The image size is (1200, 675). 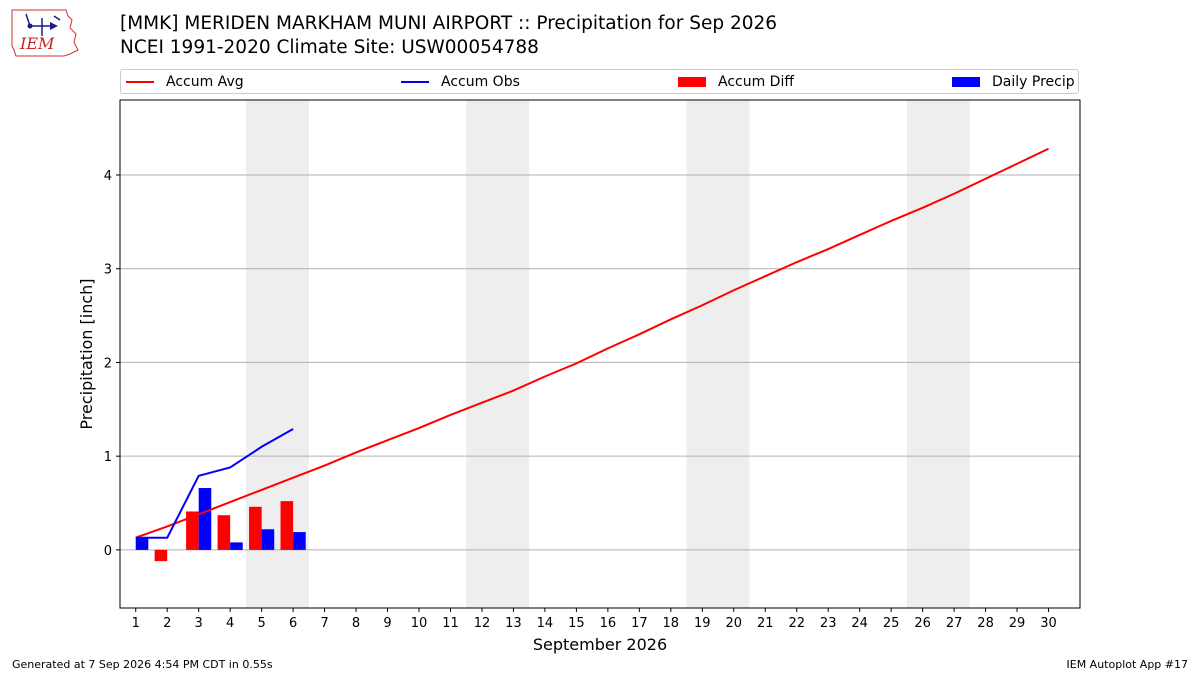 What do you see at coordinates (482, 623) in the screenshot?
I see `x-tick-label-12: 12` at bounding box center [482, 623].